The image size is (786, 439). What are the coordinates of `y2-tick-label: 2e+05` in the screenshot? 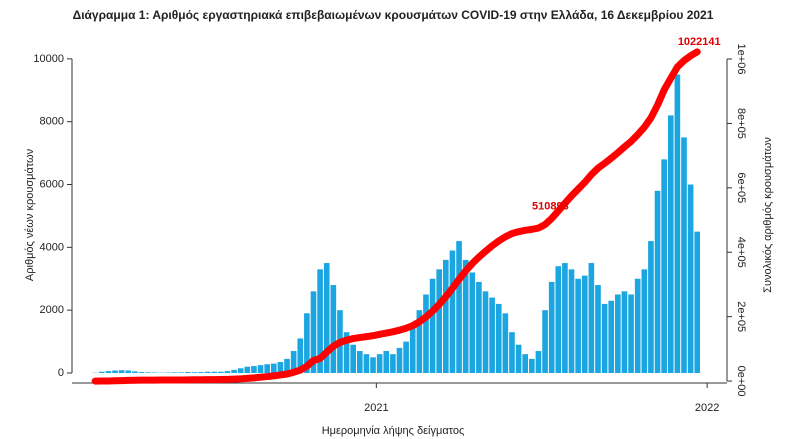 It's located at (741, 316).